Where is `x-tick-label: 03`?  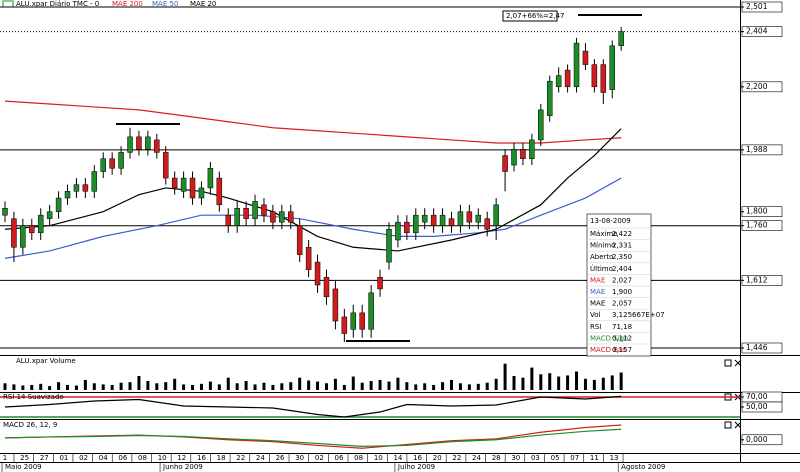
x-tick-label: 03 is located at coordinates (535, 458).